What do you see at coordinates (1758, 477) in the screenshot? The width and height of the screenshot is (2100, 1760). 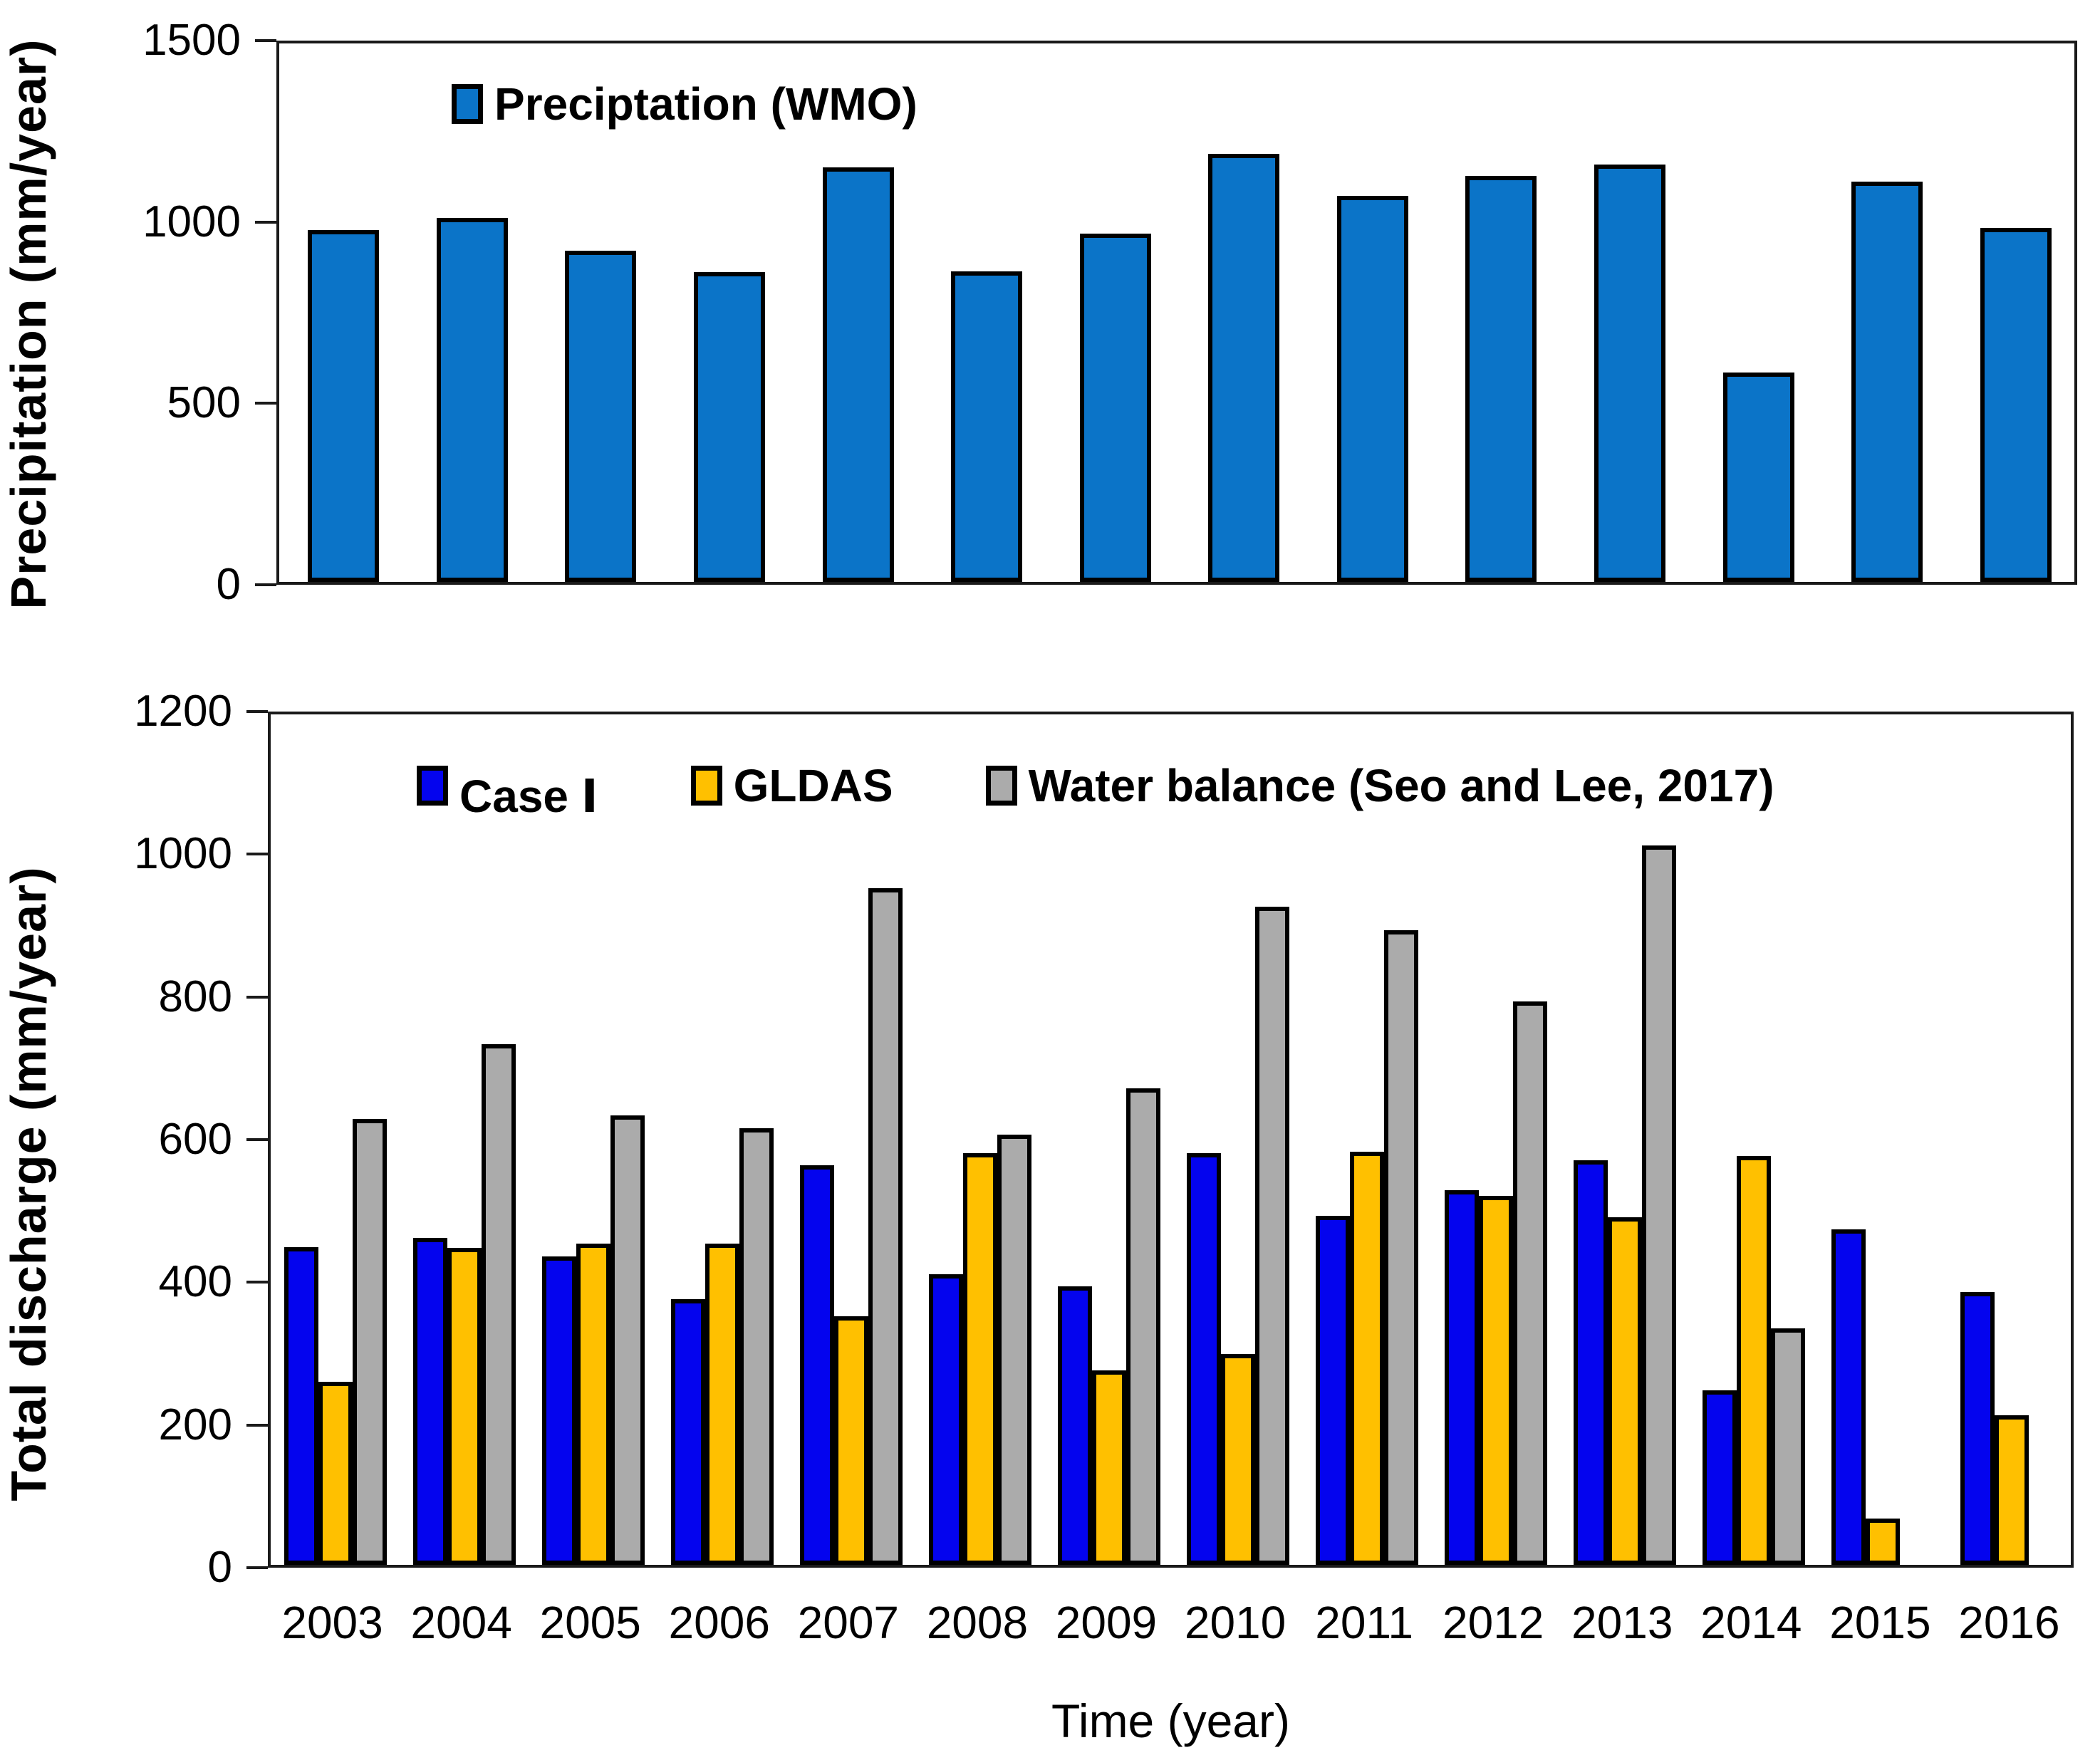 I see `bar-preciptation-wmo-2014` at bounding box center [1758, 477].